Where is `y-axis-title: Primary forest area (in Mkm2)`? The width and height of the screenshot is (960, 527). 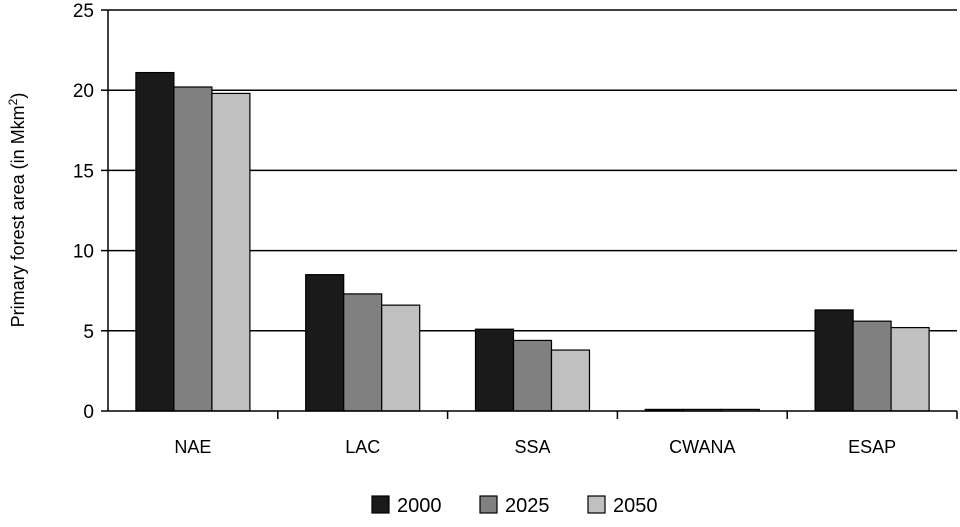
y-axis-title: Primary forest area (in Mkm2) is located at coordinates (17, 210).